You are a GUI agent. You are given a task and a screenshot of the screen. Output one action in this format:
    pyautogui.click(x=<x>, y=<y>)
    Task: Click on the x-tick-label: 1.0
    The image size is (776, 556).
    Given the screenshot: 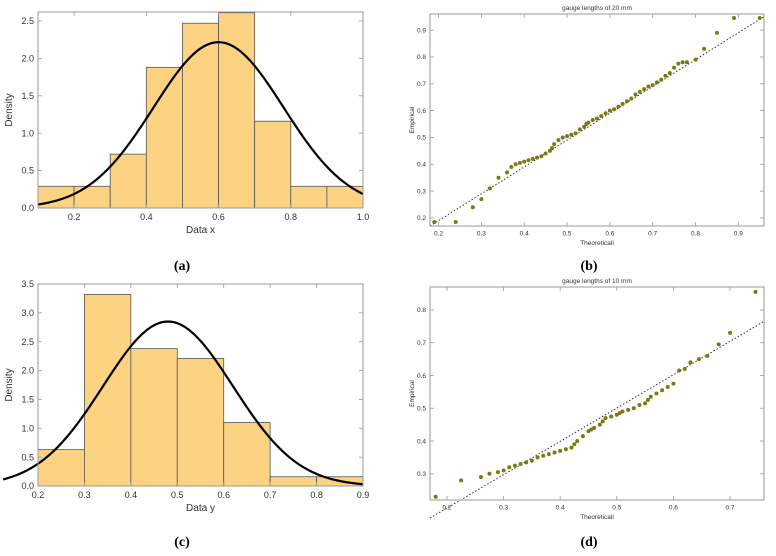 What is the action you would take?
    pyautogui.click(x=363, y=217)
    